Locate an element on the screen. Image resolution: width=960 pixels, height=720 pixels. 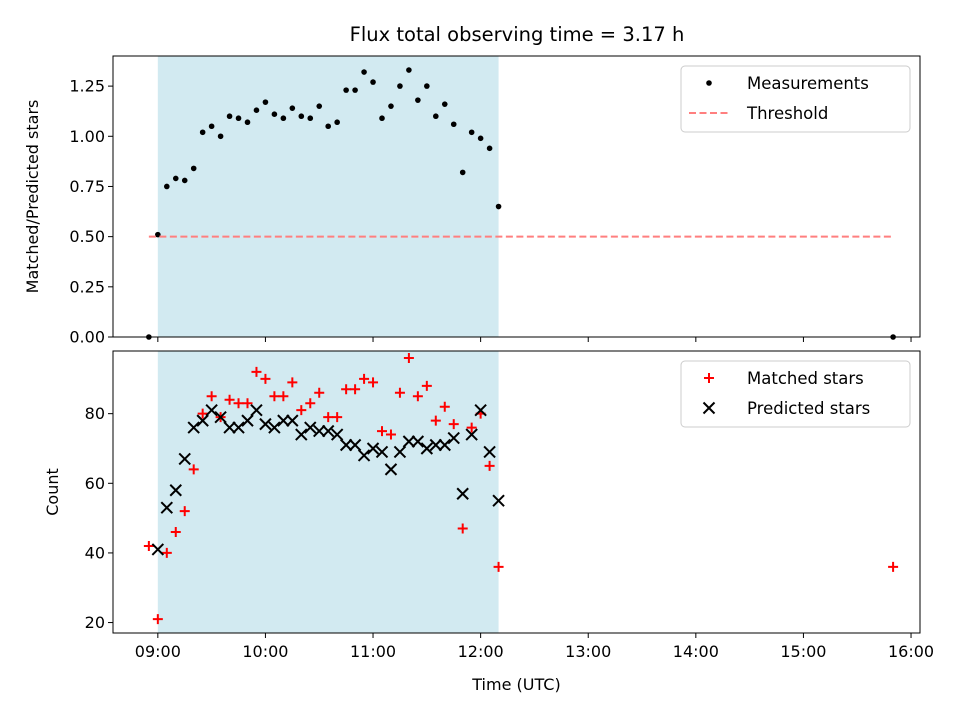
legend-label: Threshold is located at coordinates (787, 113).